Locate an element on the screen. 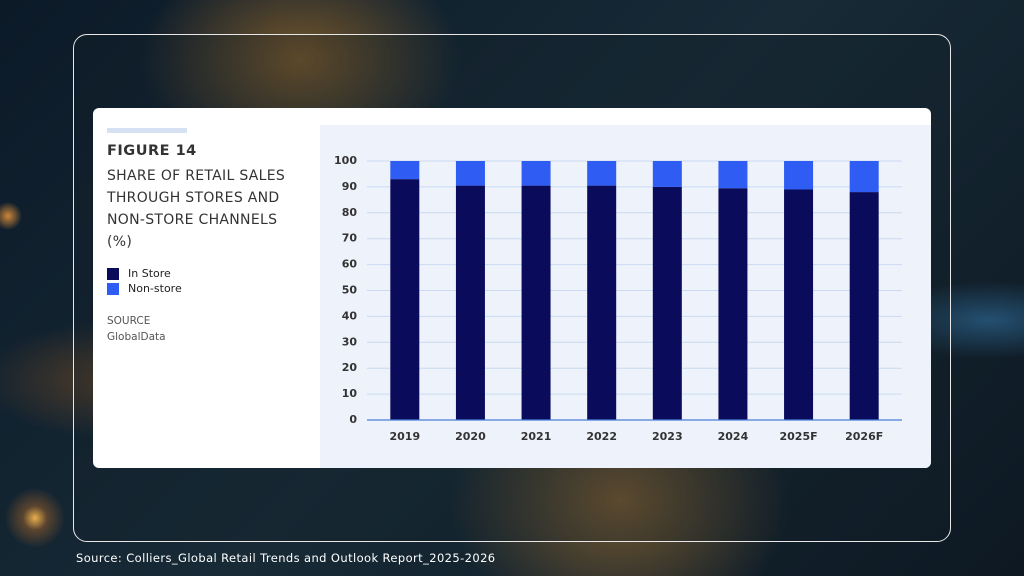 The width and height of the screenshot is (1024, 576). accent-bar is located at coordinates (147, 130).